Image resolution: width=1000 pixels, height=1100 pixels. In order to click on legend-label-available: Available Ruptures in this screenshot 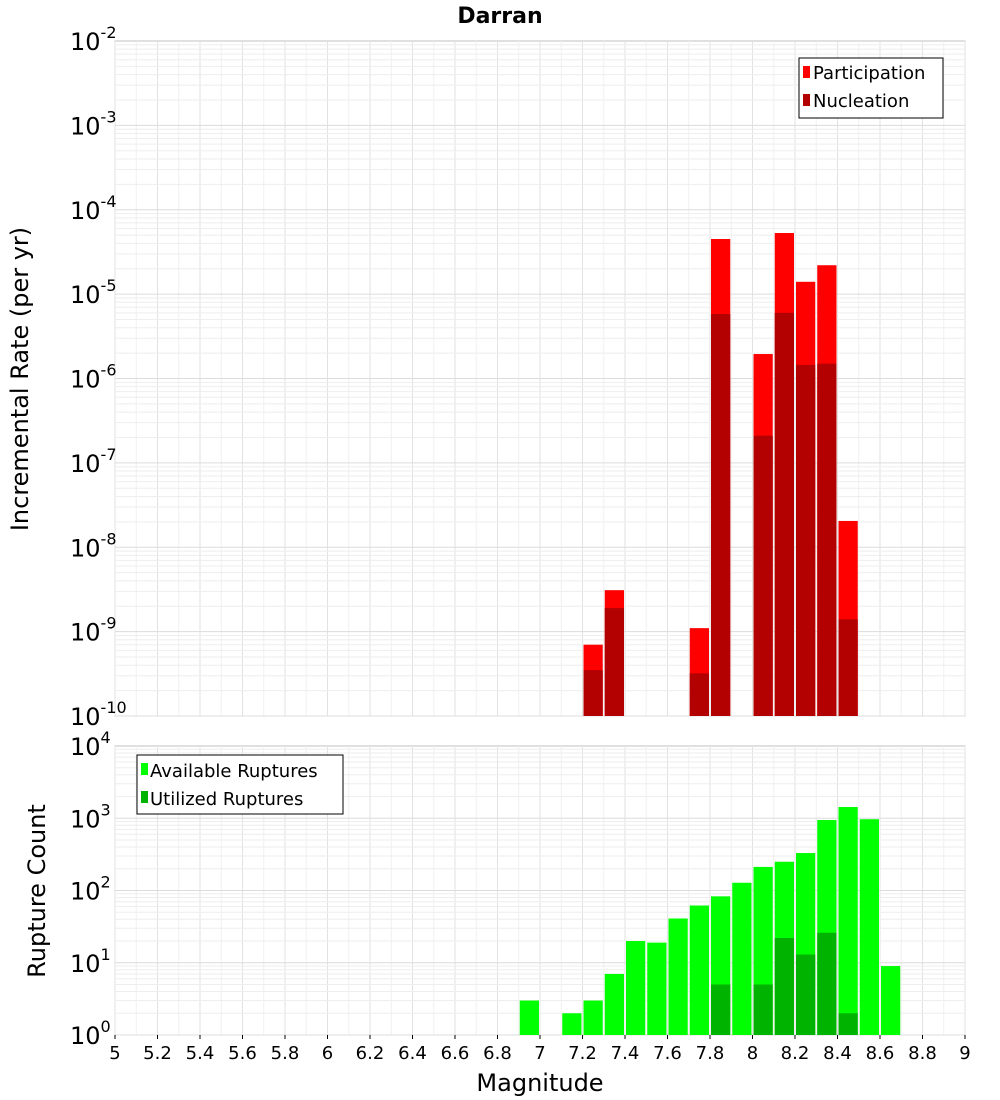, I will do `click(234, 771)`.